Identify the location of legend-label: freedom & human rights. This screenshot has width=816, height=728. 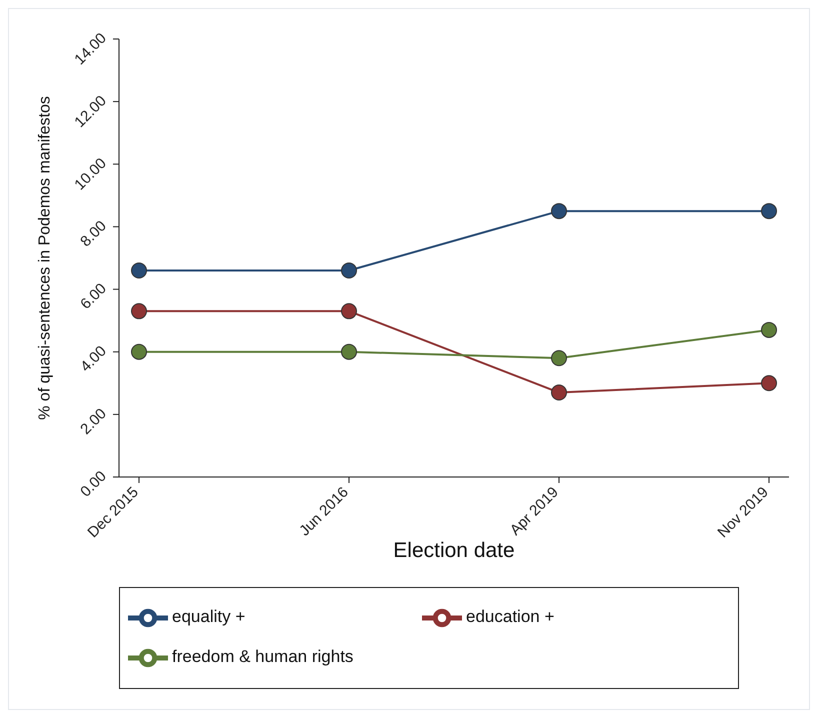
(263, 657).